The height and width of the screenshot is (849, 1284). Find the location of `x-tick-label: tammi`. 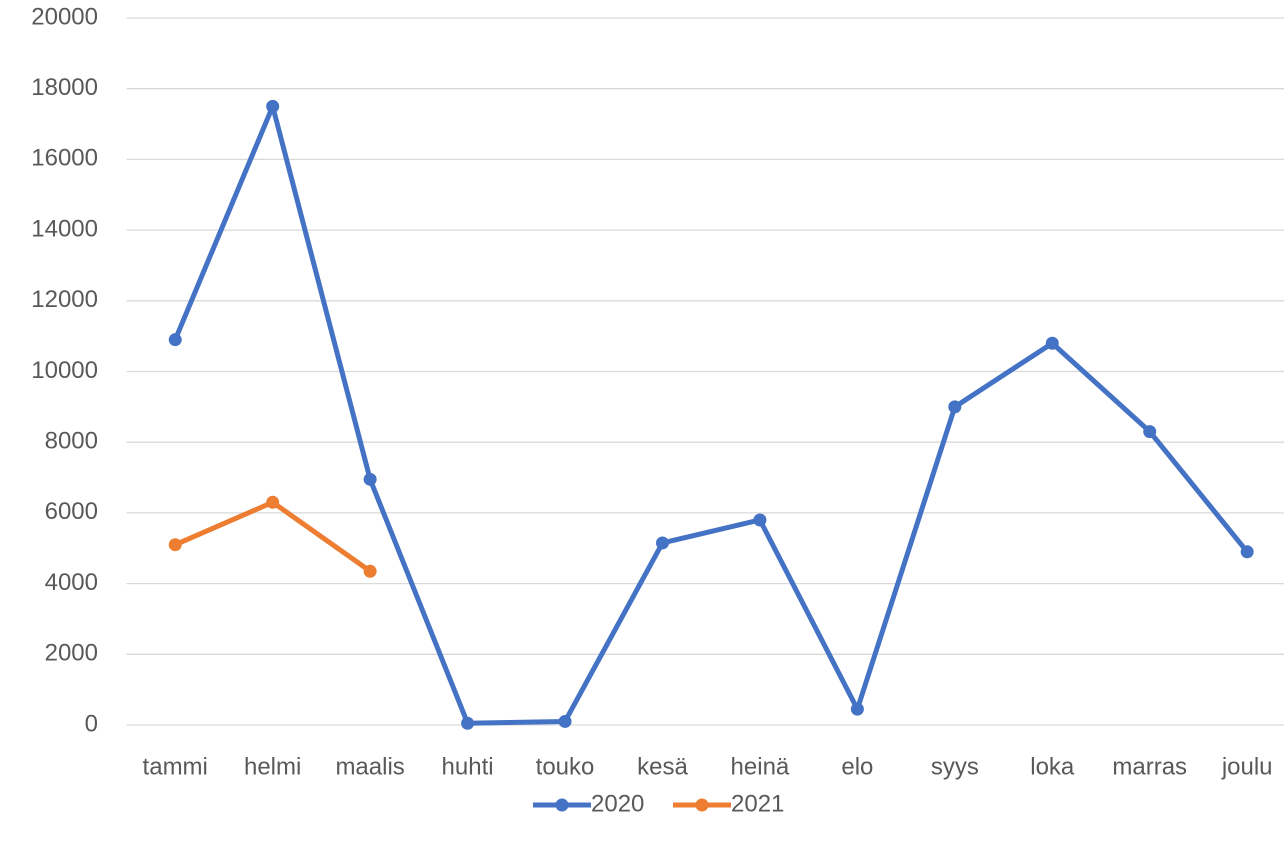

x-tick-label: tammi is located at coordinates (175, 766).